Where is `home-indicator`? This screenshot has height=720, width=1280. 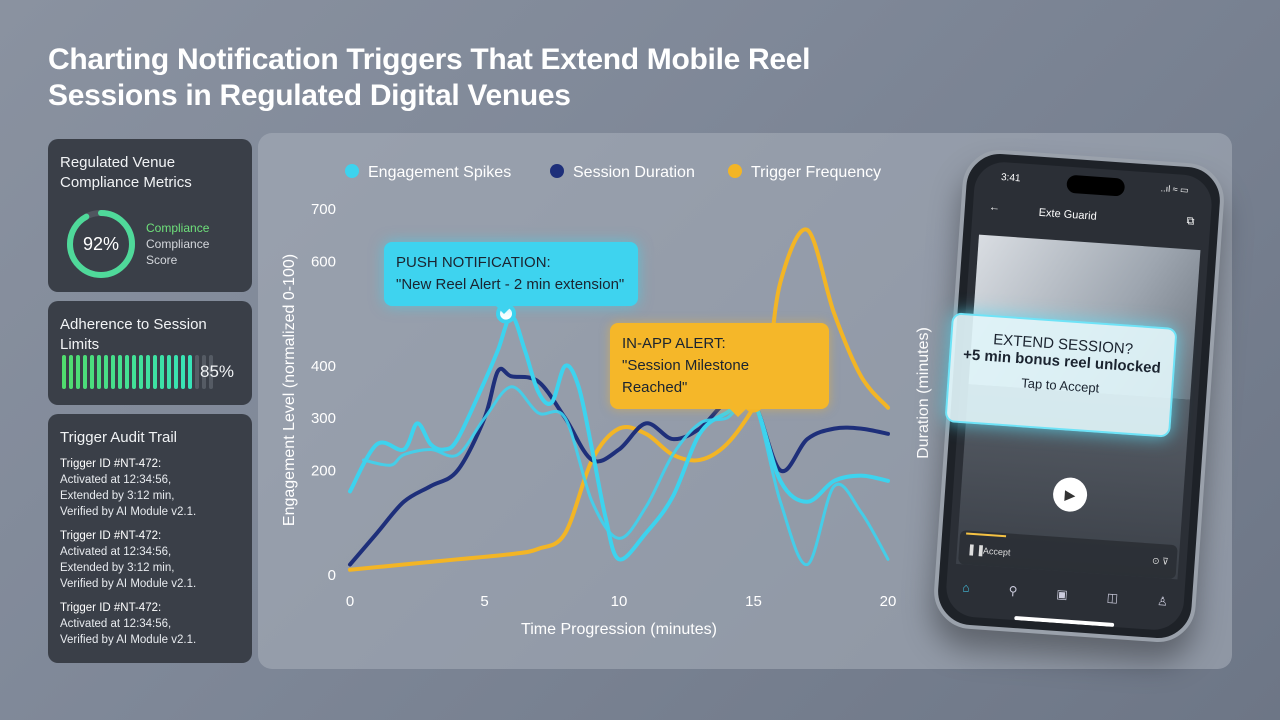 home-indicator is located at coordinates (1064, 622).